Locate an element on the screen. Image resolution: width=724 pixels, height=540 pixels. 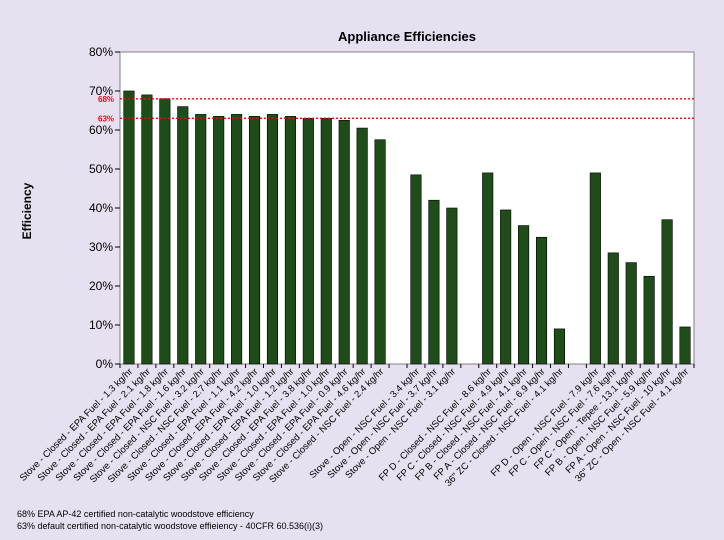
chart-title: Appliance Efficiencies is located at coordinates (407, 36).